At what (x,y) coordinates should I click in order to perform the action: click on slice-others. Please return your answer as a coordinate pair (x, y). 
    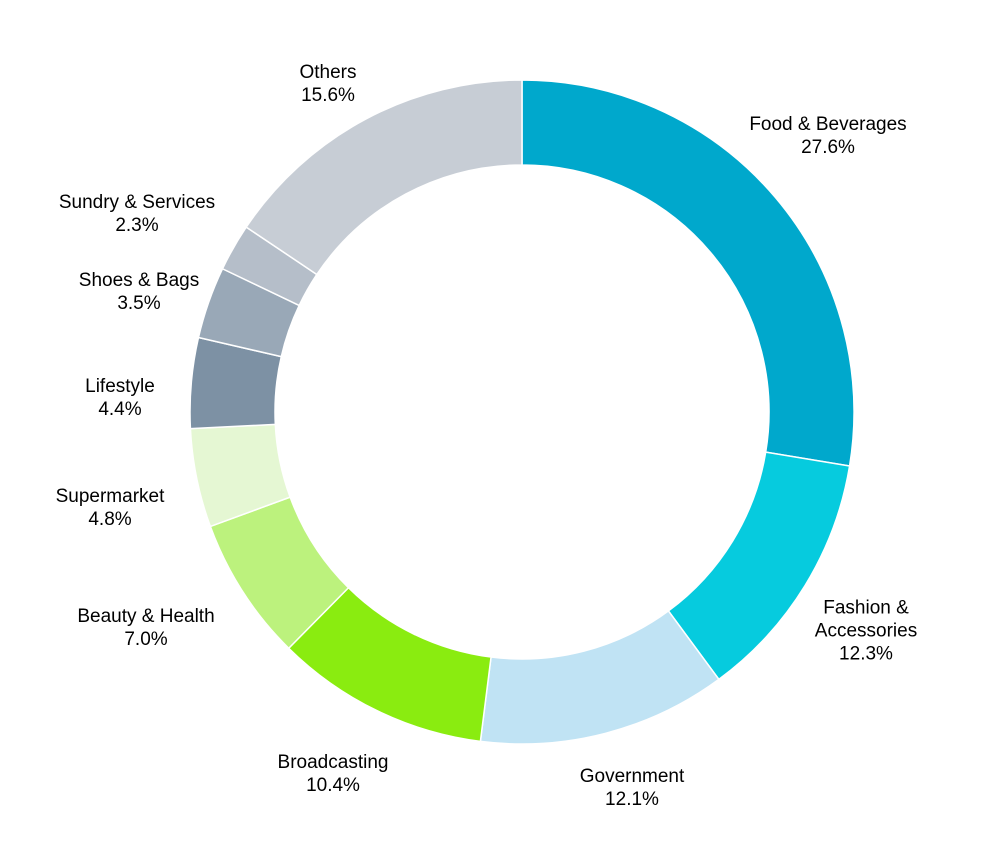
    Looking at the image, I should click on (384, 177).